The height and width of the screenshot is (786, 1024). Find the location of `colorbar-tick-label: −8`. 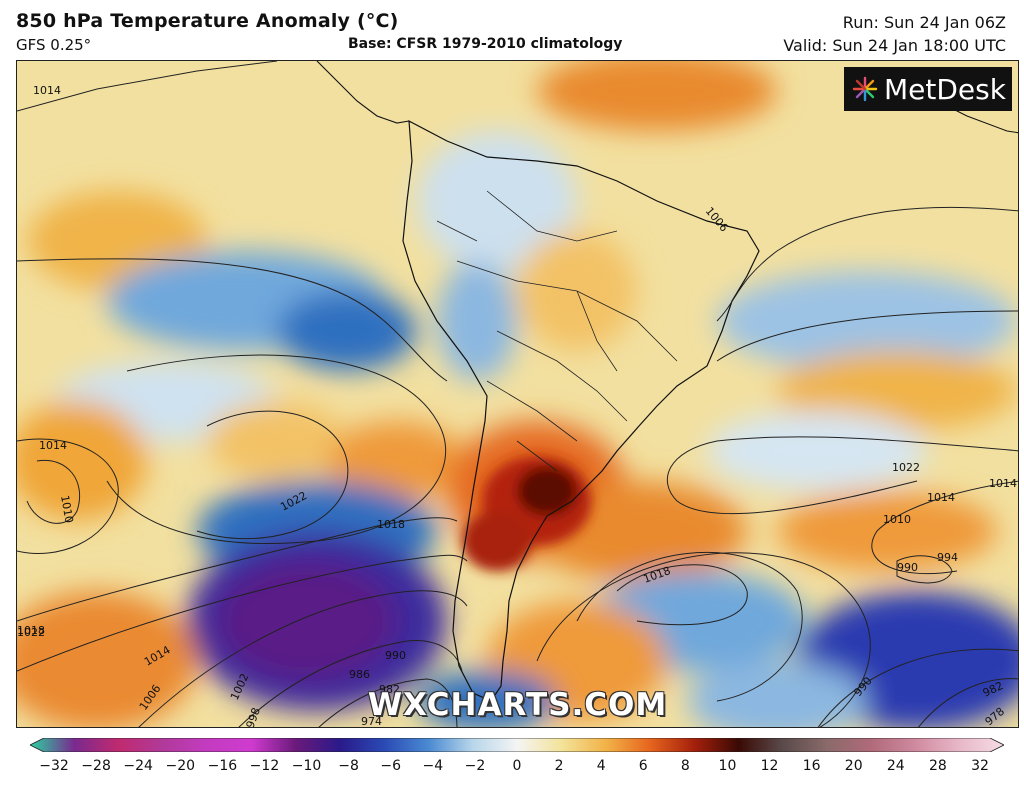

colorbar-tick-label: −8 is located at coordinates (348, 766).